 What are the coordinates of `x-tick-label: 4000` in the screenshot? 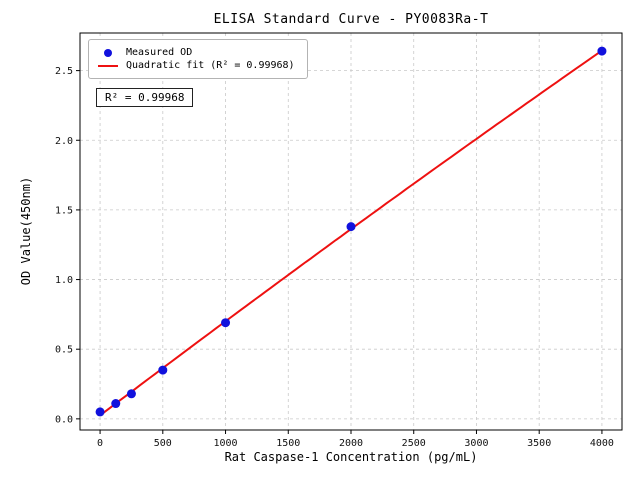 It's located at (602, 443).